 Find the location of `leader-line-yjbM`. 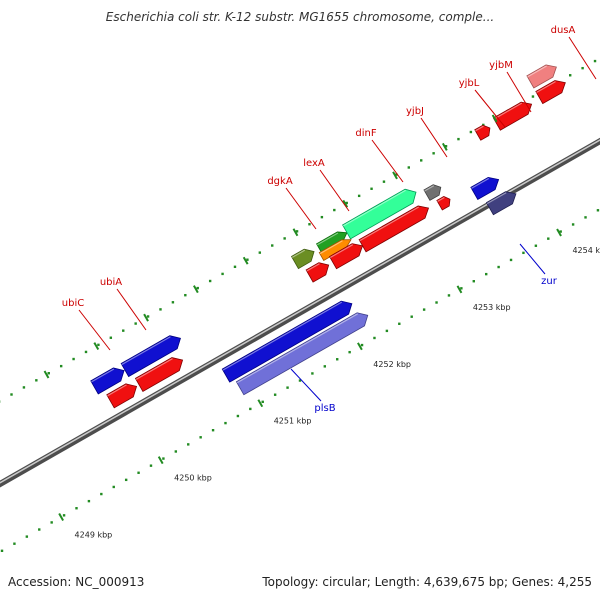

leader-line-yjbM is located at coordinates (519, 92).